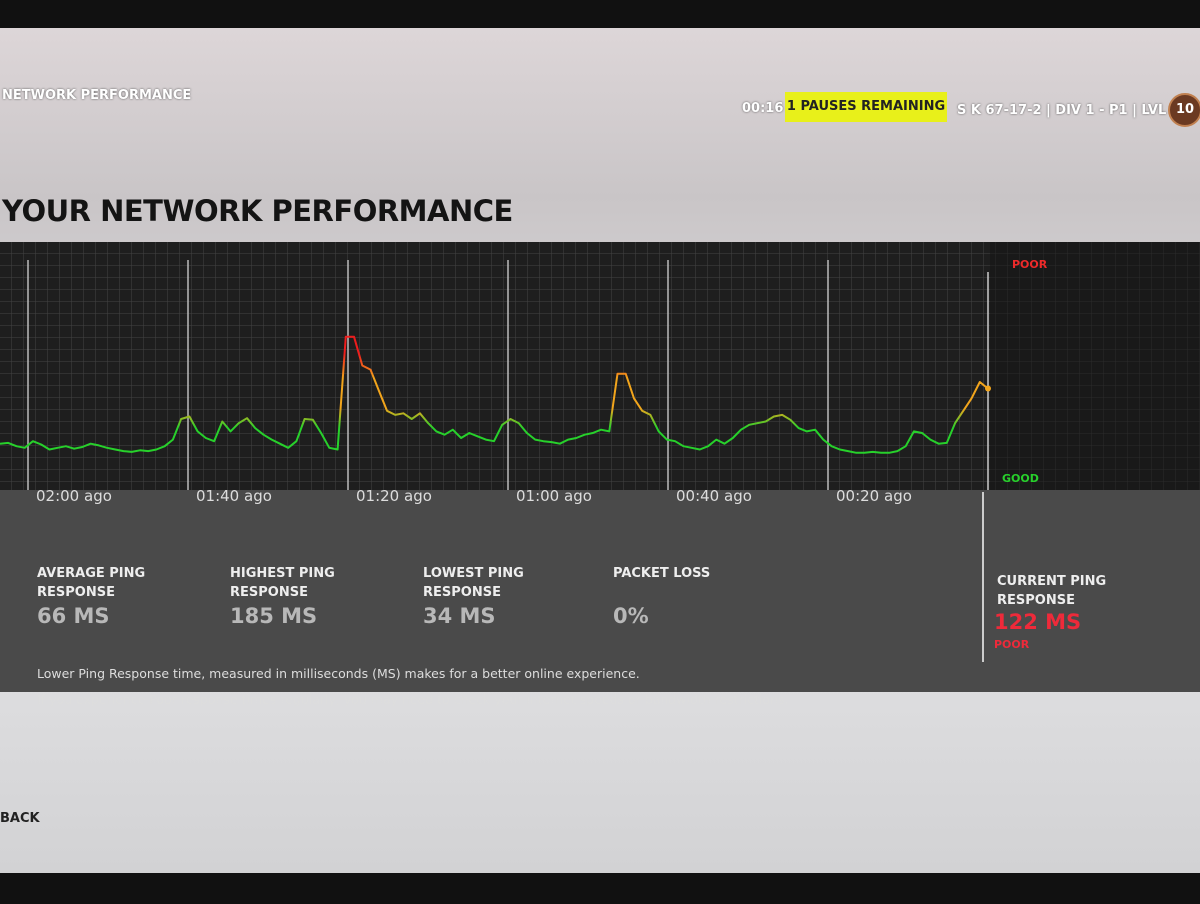 Image resolution: width=1200 pixels, height=904 pixels. Describe the element at coordinates (1020, 478) in the screenshot. I see `good-label: GOOD` at that location.